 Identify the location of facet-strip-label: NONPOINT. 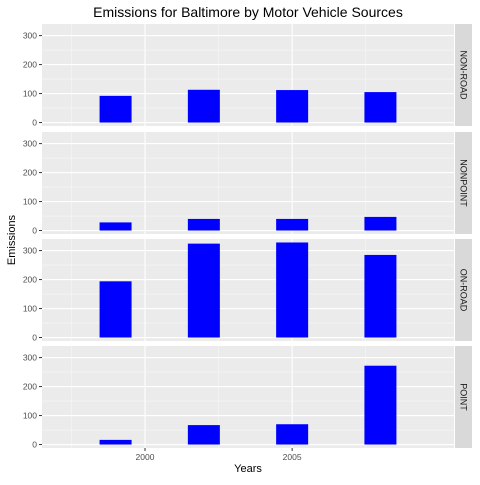
(464, 183).